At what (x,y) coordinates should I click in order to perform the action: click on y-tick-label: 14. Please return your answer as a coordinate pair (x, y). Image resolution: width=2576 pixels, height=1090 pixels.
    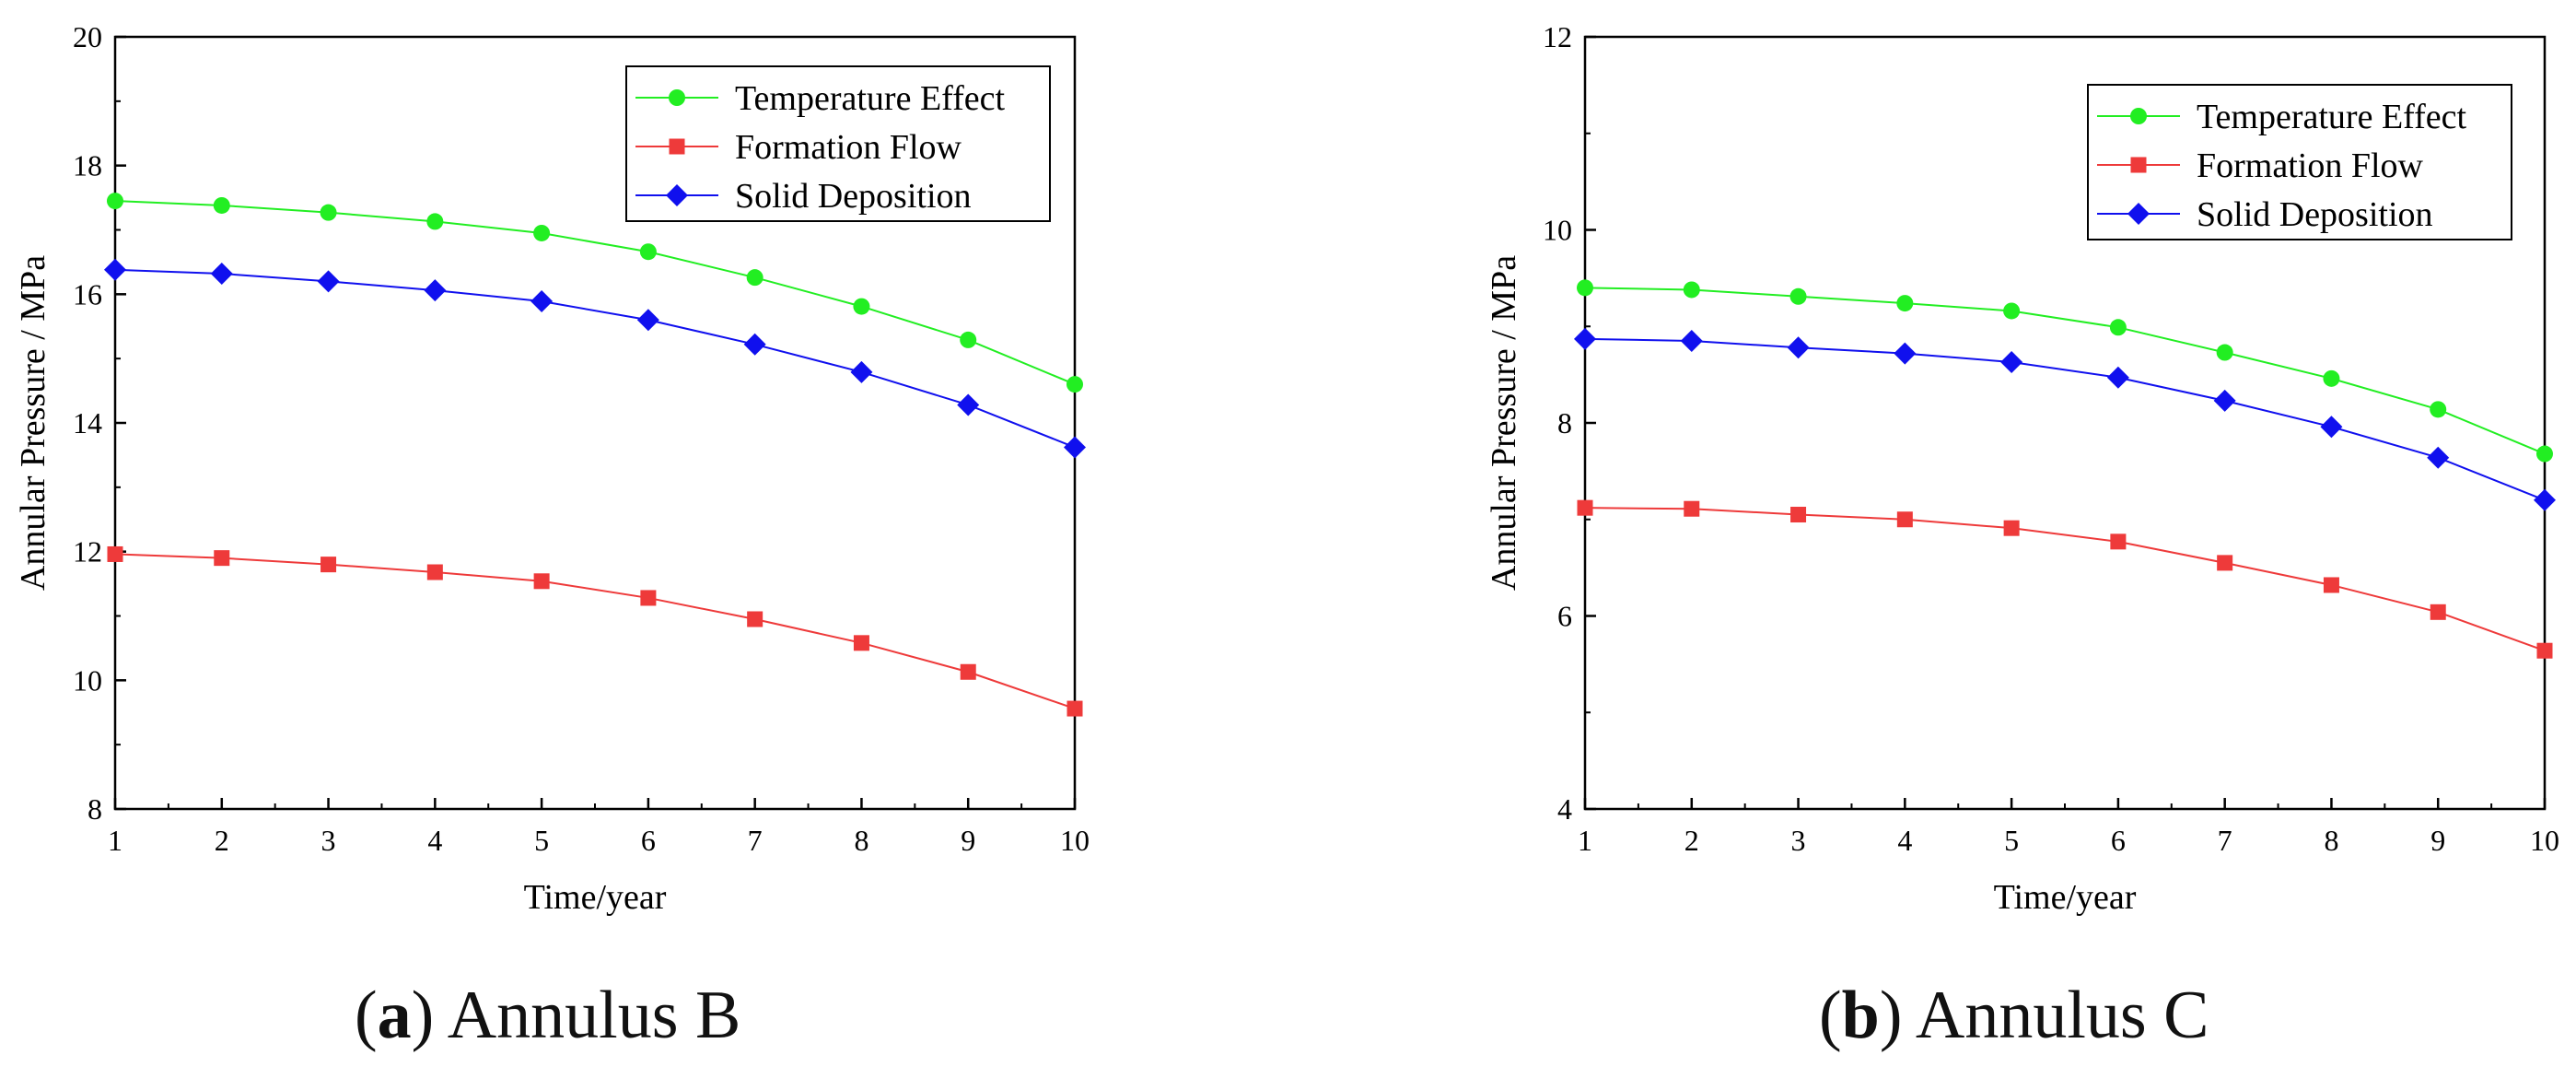
    Looking at the image, I should click on (87, 423).